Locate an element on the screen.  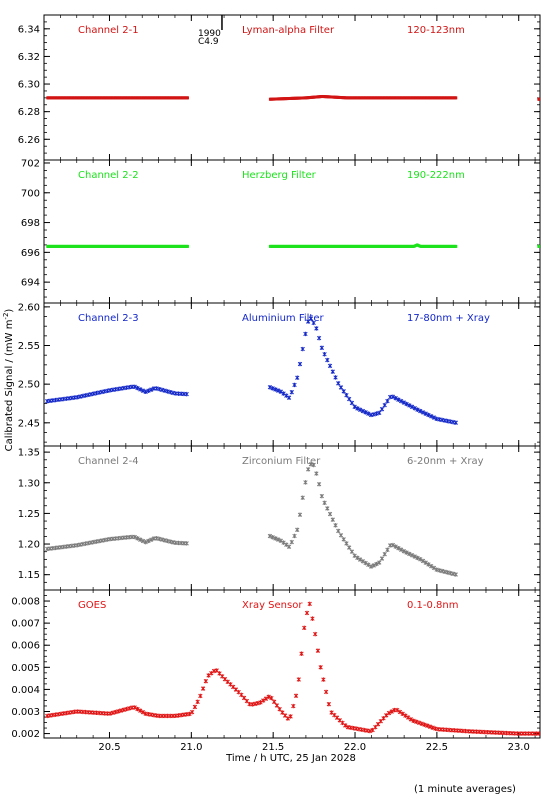
y-tick-label: 694 is located at coordinates (30, 283).